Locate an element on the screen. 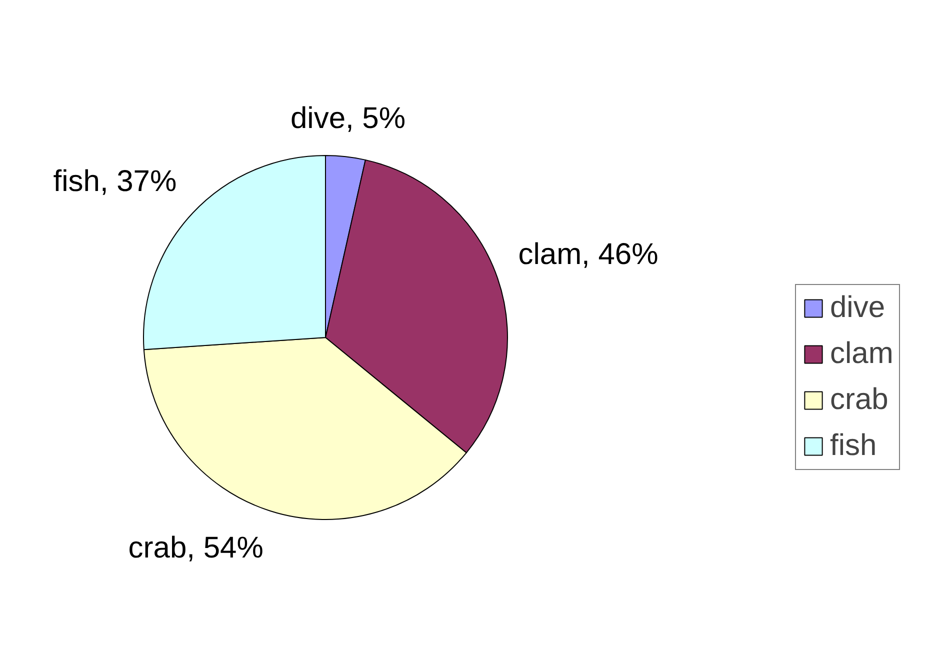  legend-label: clam is located at coordinates (862, 354).